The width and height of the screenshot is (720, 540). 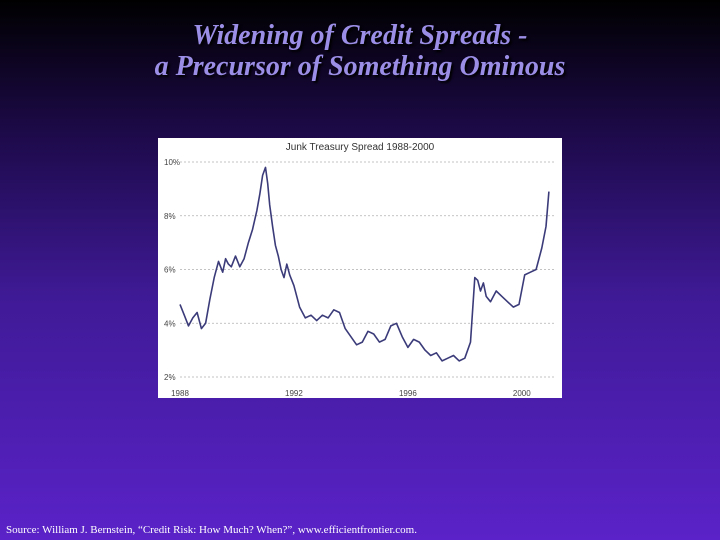 I want to click on y-tick-labels: 2% 4% 6% 8% 10%, so click(x=172, y=270).